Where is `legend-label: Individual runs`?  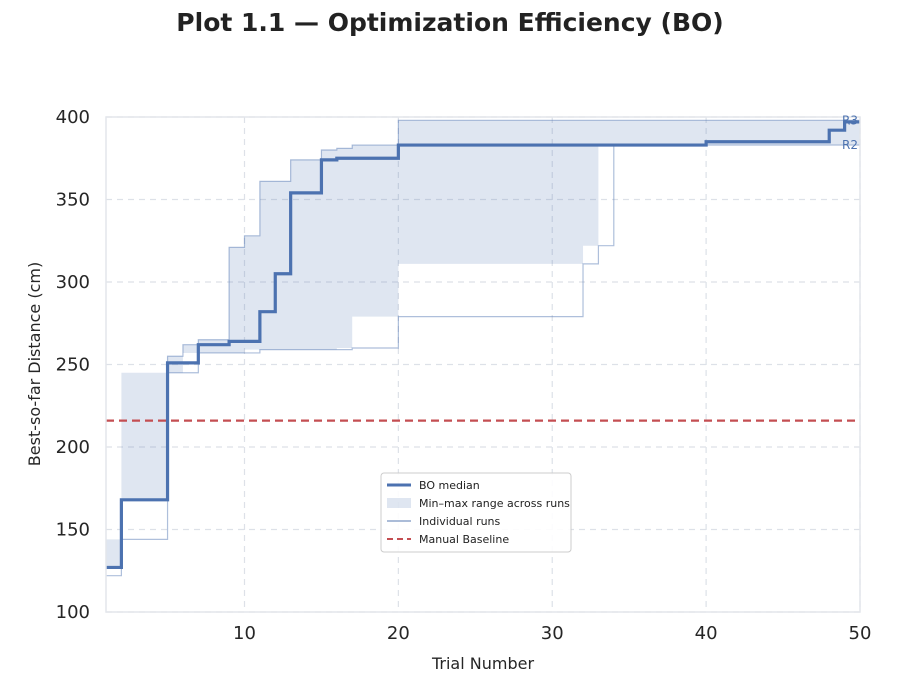
legend-label: Individual runs is located at coordinates (460, 521).